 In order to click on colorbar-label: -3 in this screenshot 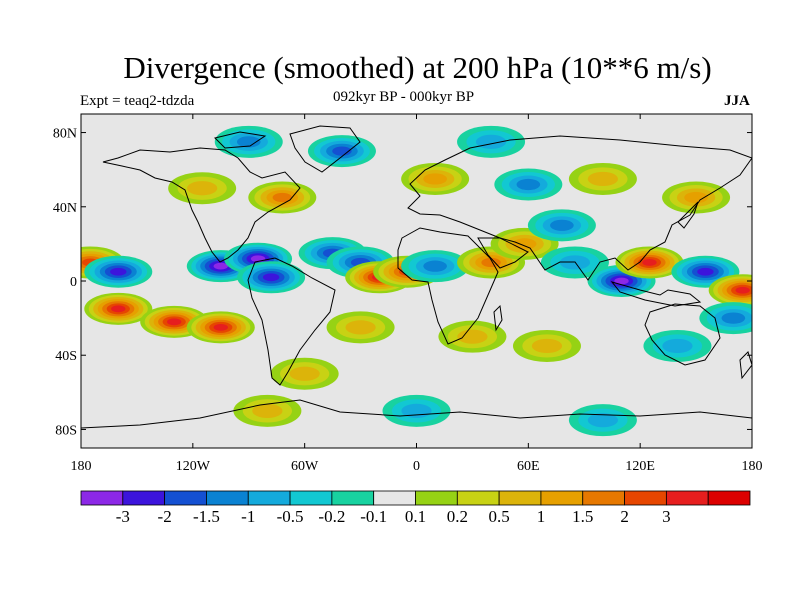, I will do `click(123, 516)`.